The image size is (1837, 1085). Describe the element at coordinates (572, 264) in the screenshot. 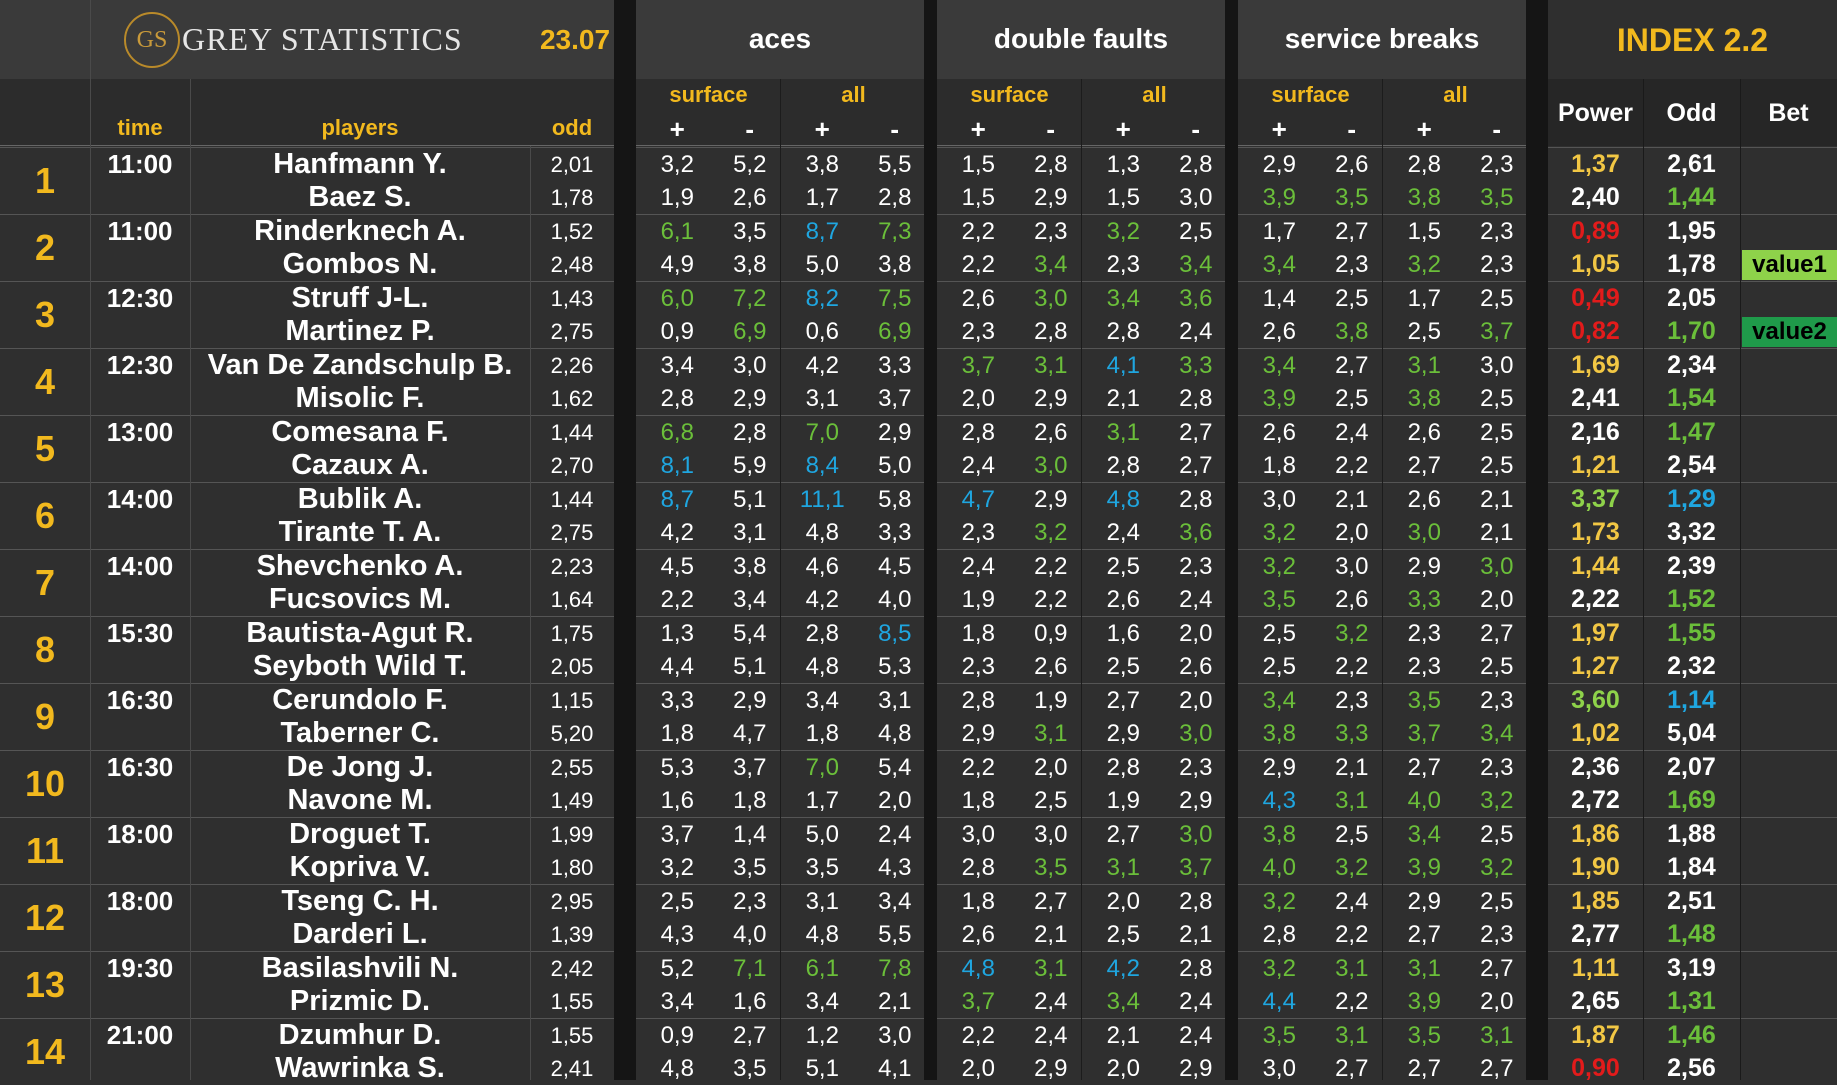

I see `player-odd: 2,48` at that location.